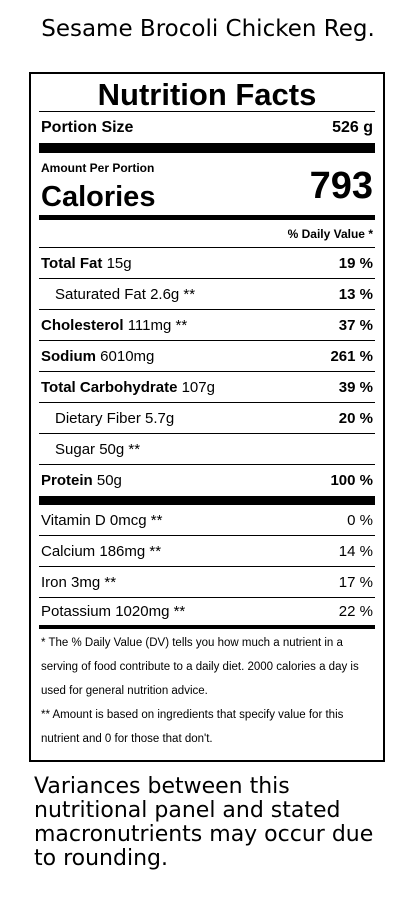 The image size is (416, 900). Describe the element at coordinates (72, 263) in the screenshot. I see `nutrient-name: Total Fat` at that location.